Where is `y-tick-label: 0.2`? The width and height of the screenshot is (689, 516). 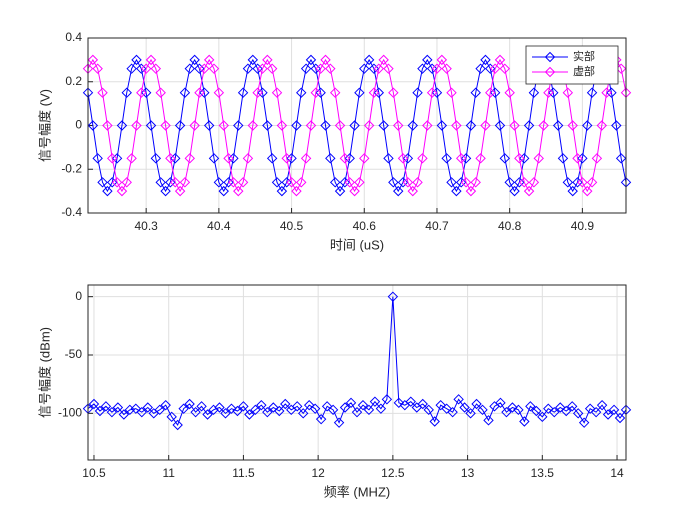
y-tick-label: 0.2 is located at coordinates (73, 81).